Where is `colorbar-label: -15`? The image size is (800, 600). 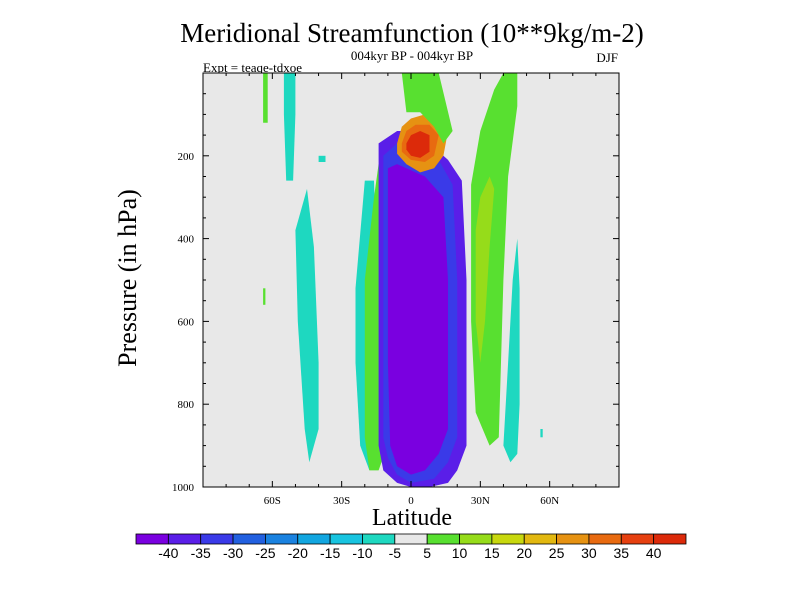
colorbar-label: -15 is located at coordinates (330, 553).